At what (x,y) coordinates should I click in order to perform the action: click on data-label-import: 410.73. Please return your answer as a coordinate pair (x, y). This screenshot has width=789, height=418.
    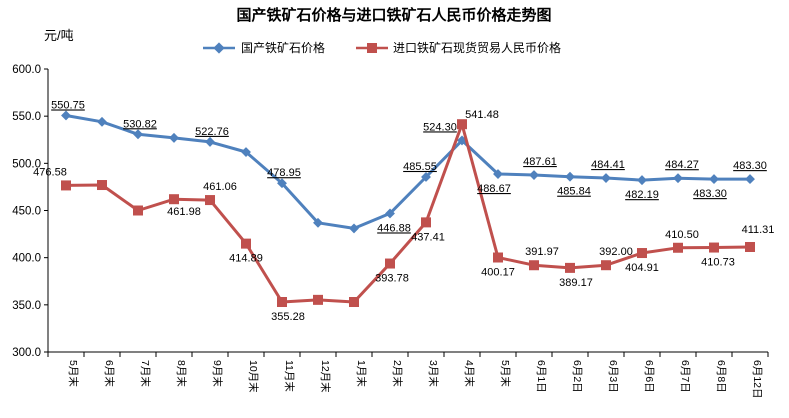
    Looking at the image, I should click on (718, 263).